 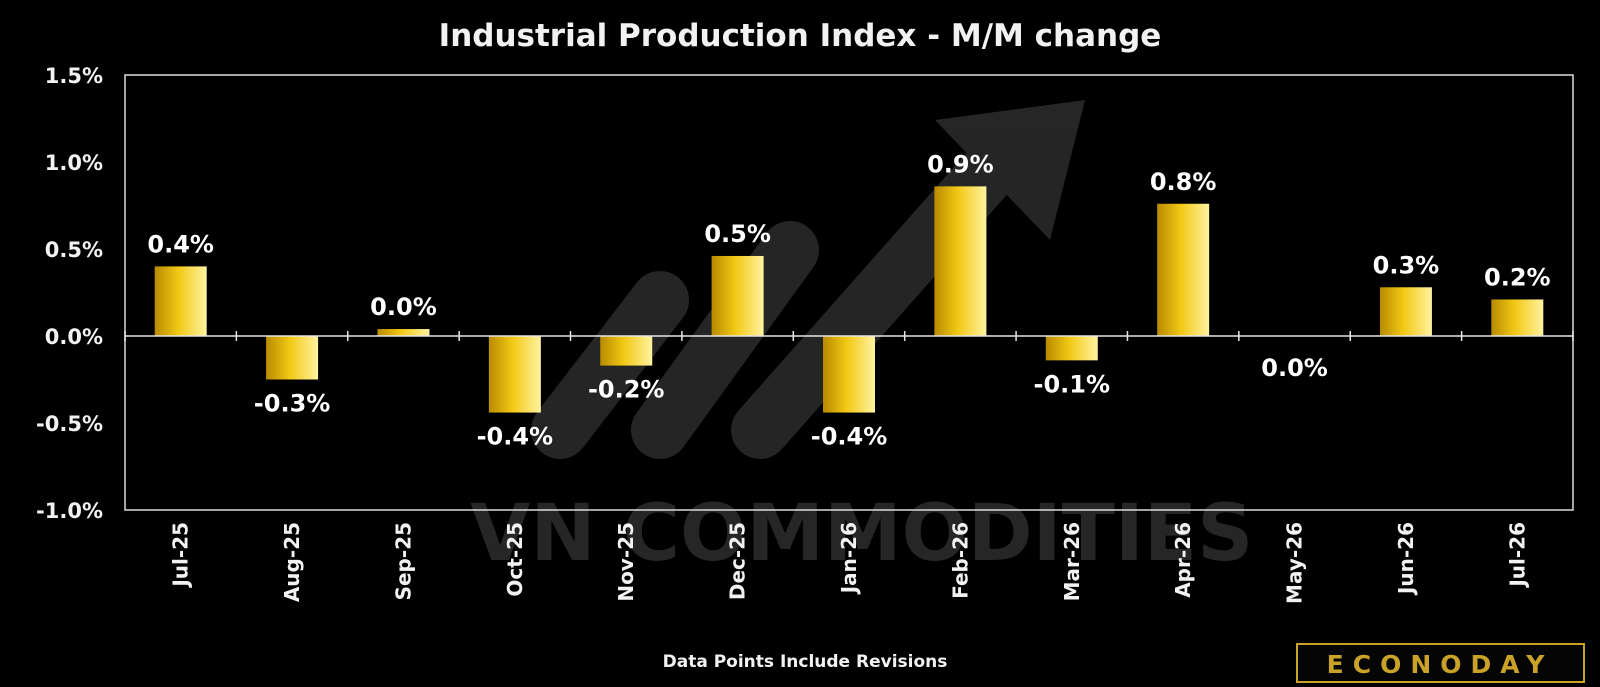 What do you see at coordinates (800, 36) in the screenshot?
I see `chart-title: Industrial Production Index - M/M change` at bounding box center [800, 36].